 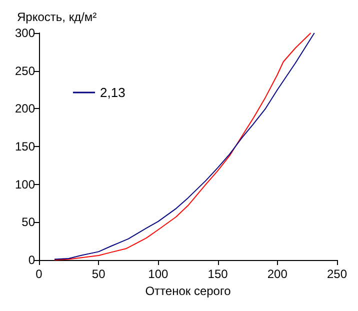 I want to click on x-axis-title: Оттенок серого, so click(x=188, y=291).